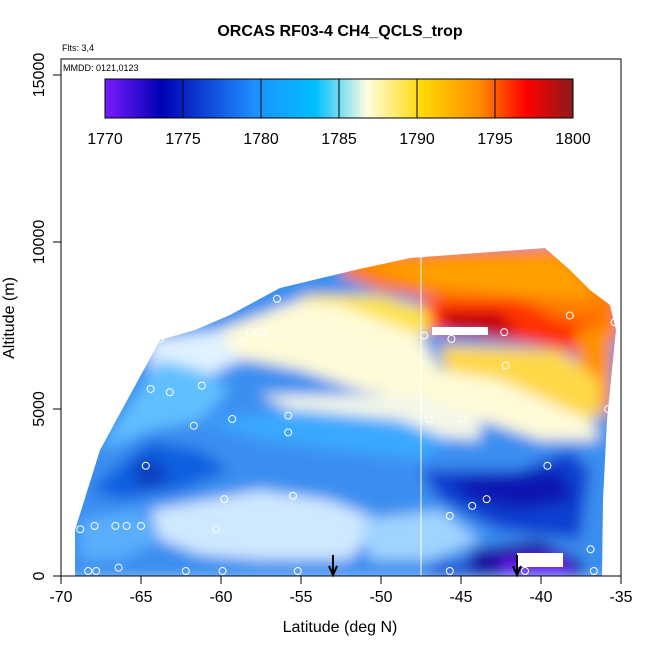 Image resolution: width=650 pixels, height=650 pixels. What do you see at coordinates (140, 597) in the screenshot?
I see `x-tick-label: -65` at bounding box center [140, 597].